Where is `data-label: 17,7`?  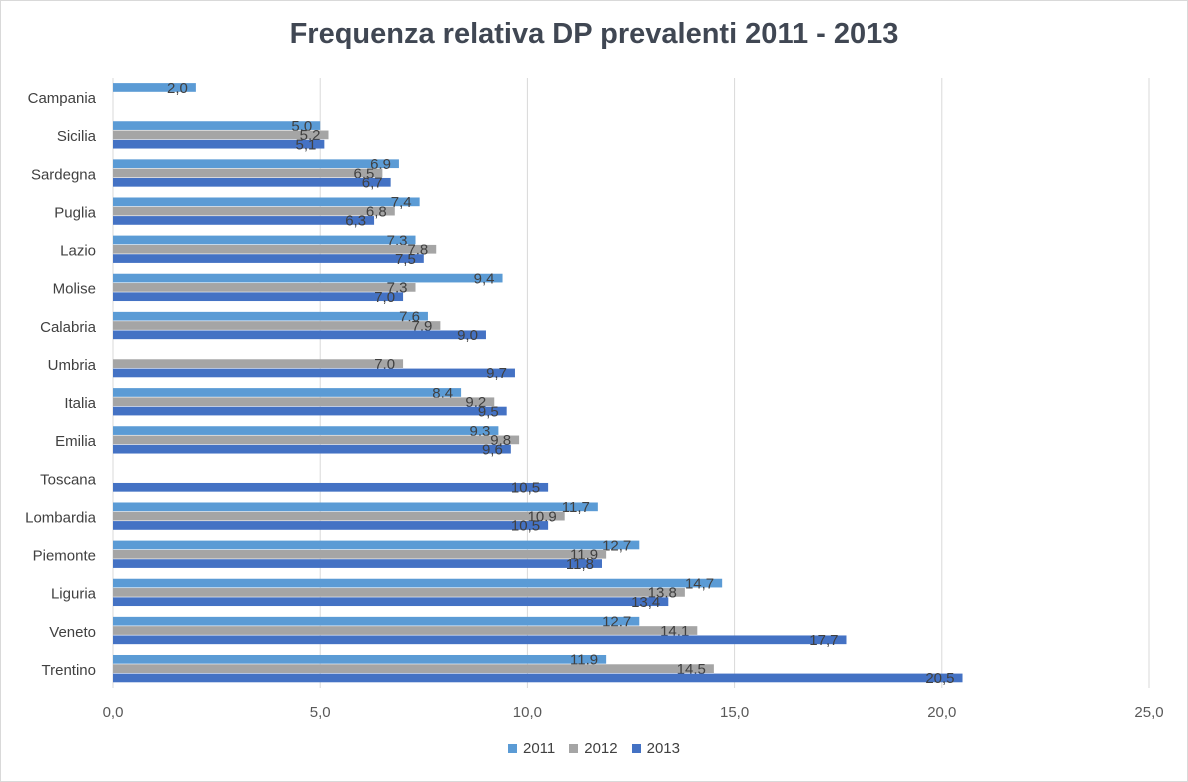
data-label: 17,7 is located at coordinates (823, 640).